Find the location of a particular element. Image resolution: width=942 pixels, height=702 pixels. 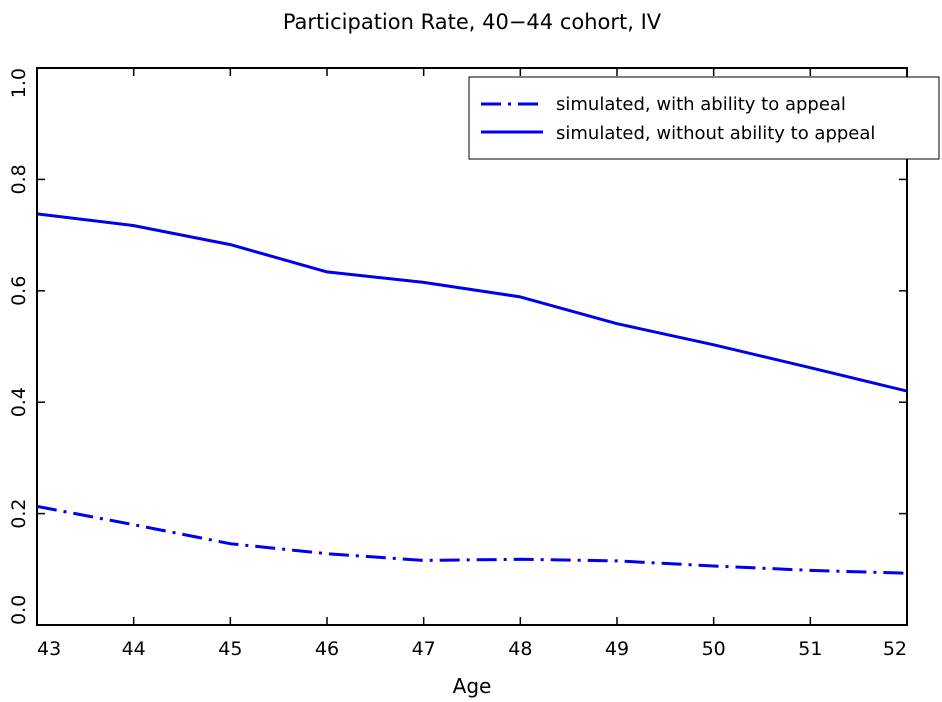

x-tick-label: 52 is located at coordinates (895, 649).